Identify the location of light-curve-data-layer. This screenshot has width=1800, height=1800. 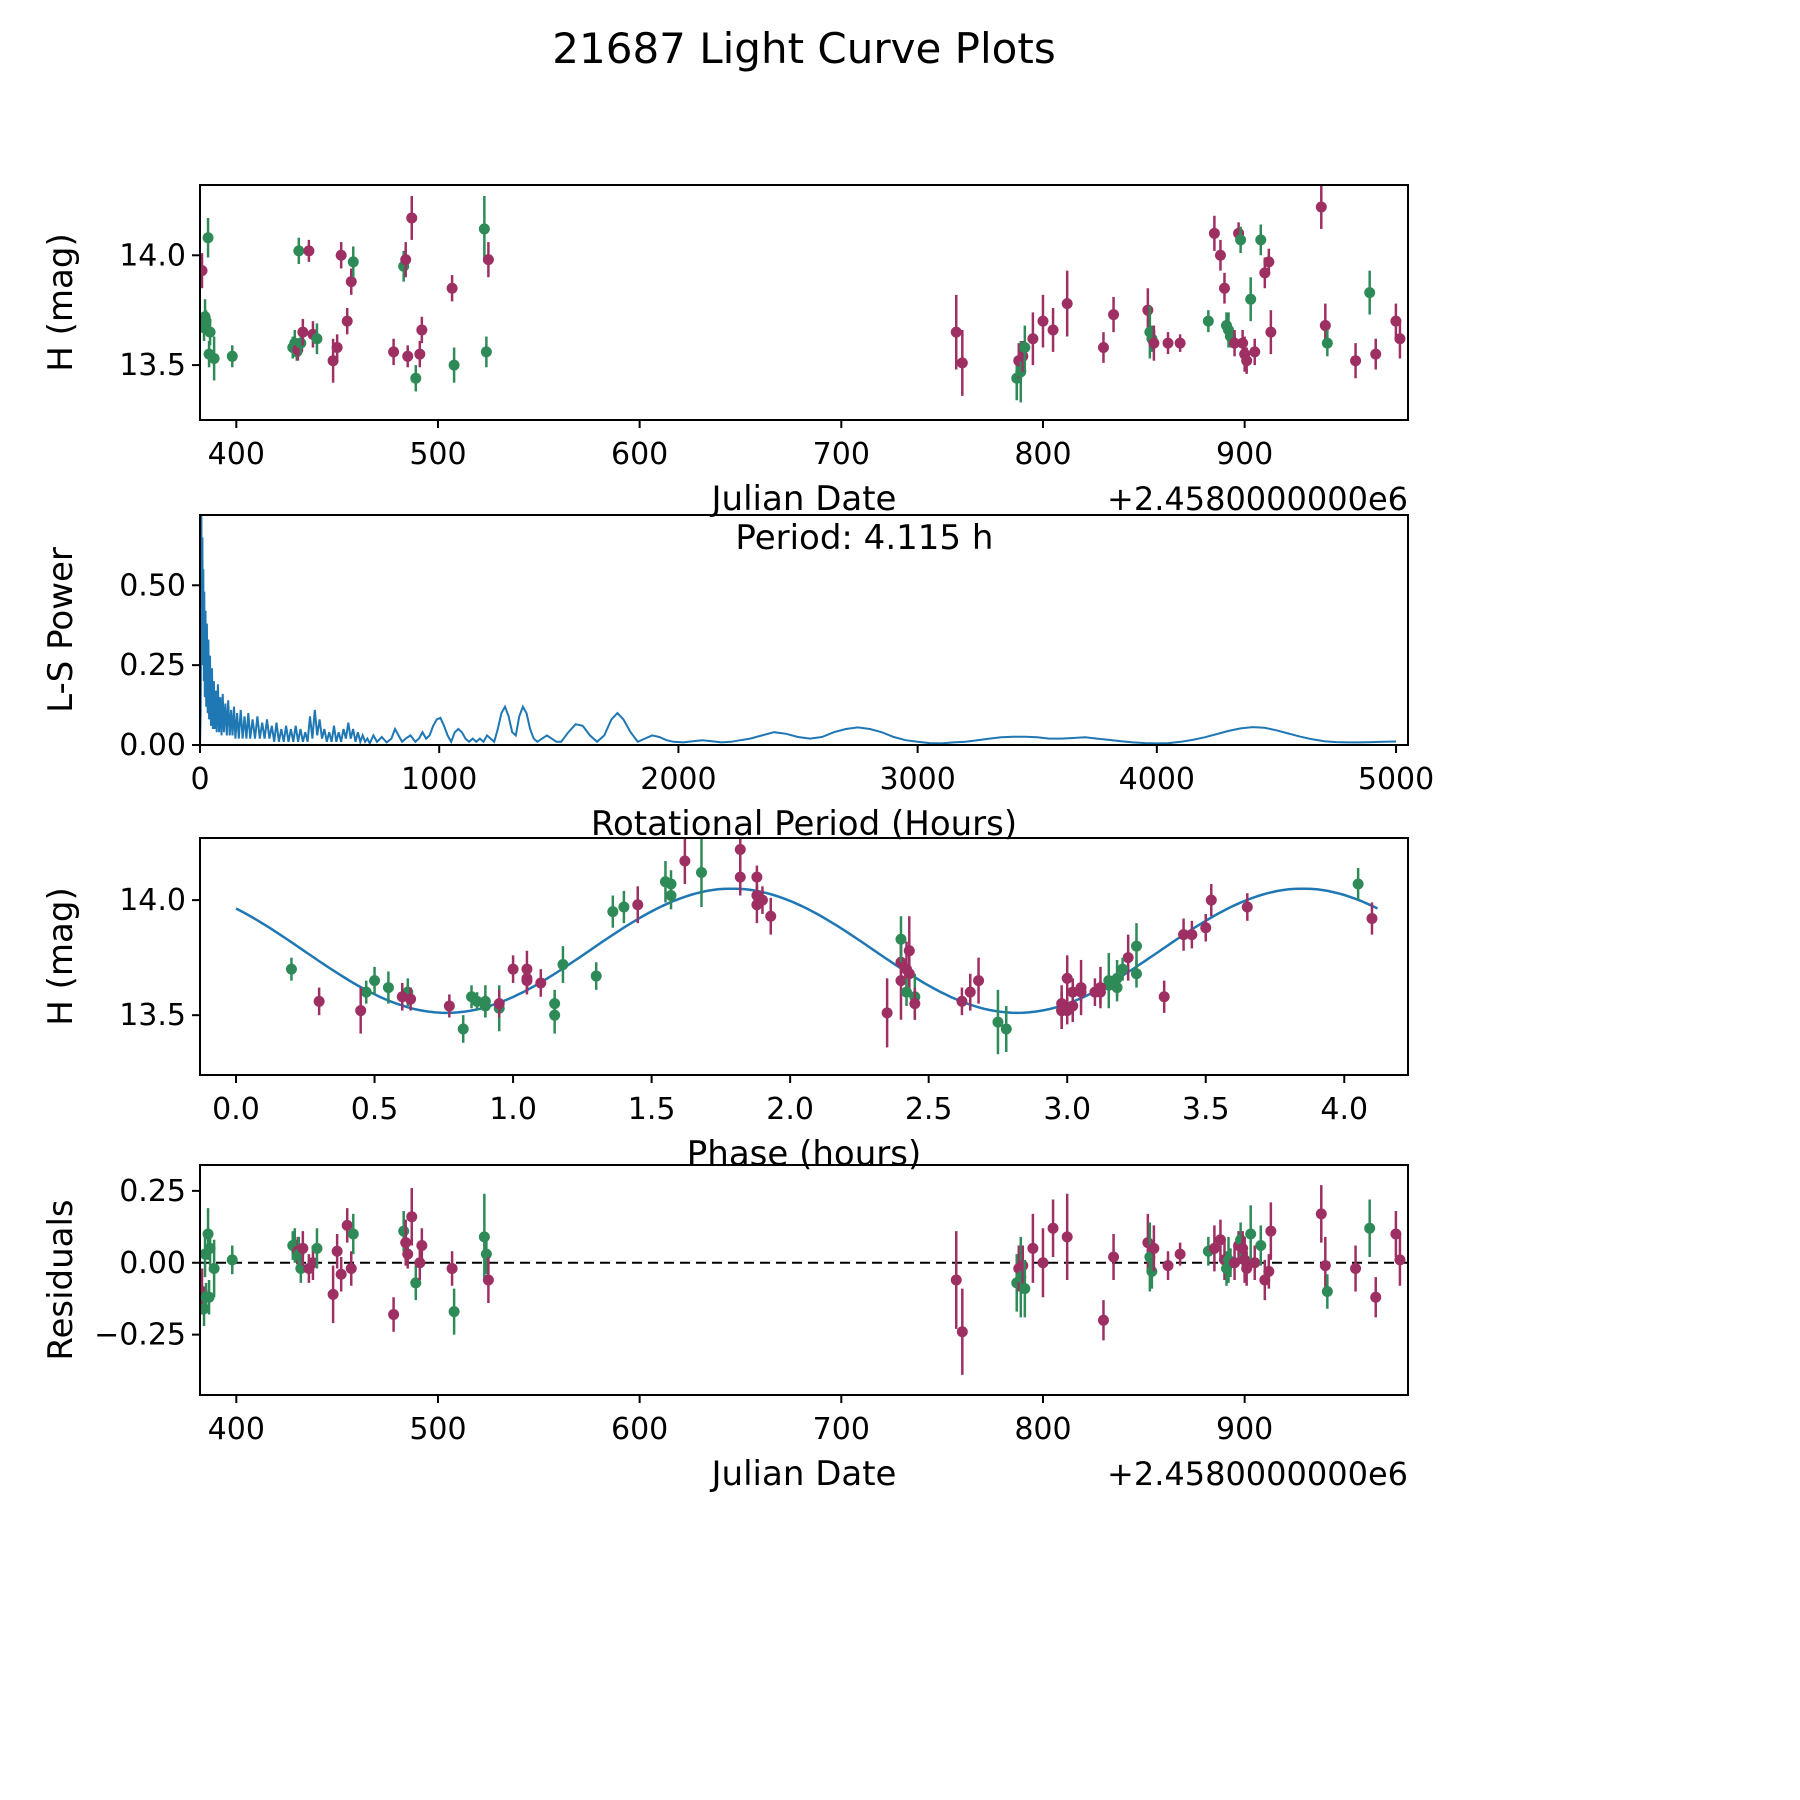
(803, 294).